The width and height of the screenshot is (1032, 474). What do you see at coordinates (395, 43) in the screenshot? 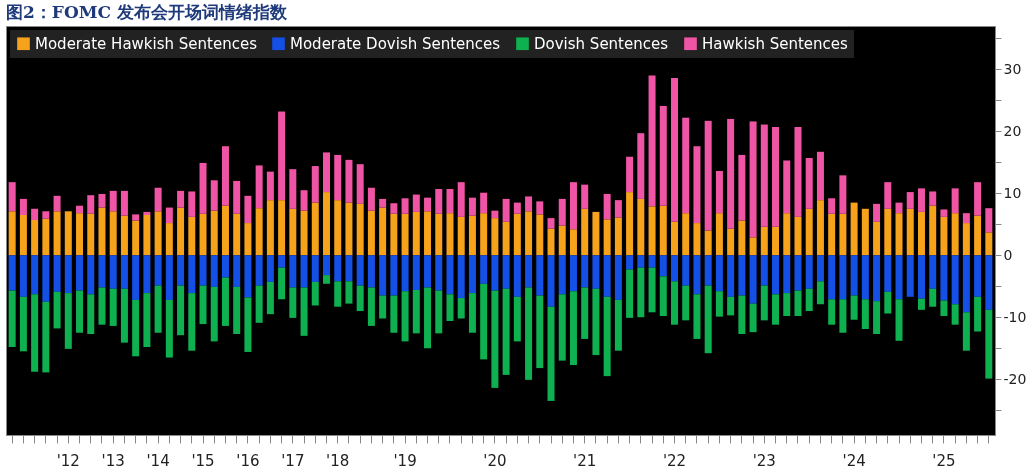
I see `legend-label: Moderate Dovish Sentences` at bounding box center [395, 43].